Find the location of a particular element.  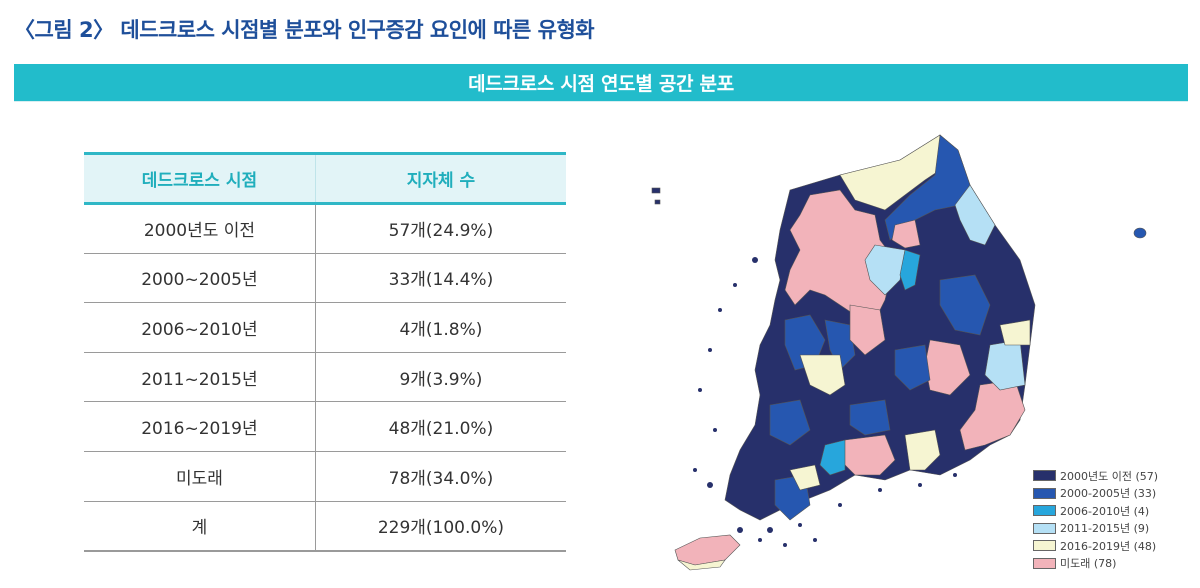

table-row: 미도래 78개(34.0%) is located at coordinates (325, 476).